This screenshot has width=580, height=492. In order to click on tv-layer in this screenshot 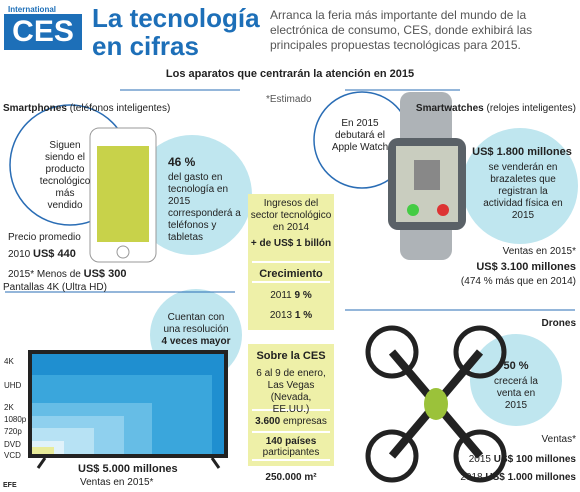, I will do `click(43, 450)`.